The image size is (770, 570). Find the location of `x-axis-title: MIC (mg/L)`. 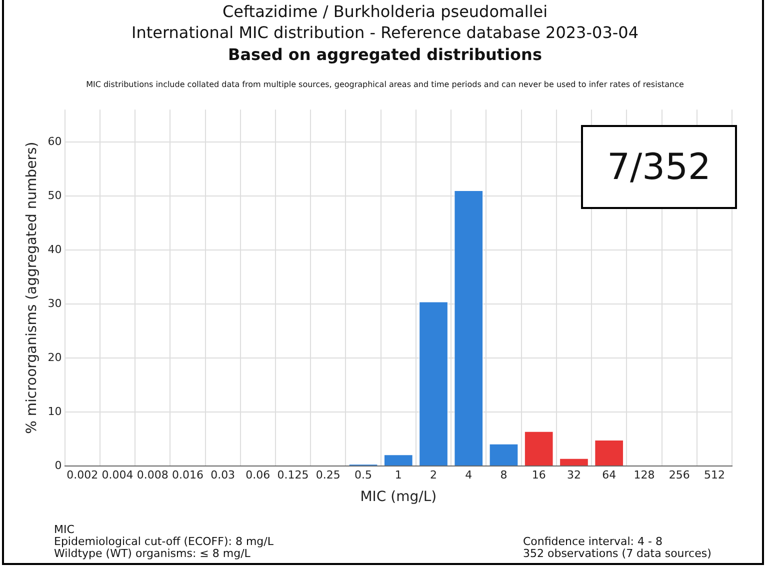

x-axis-title: MIC (mg/L) is located at coordinates (398, 497).